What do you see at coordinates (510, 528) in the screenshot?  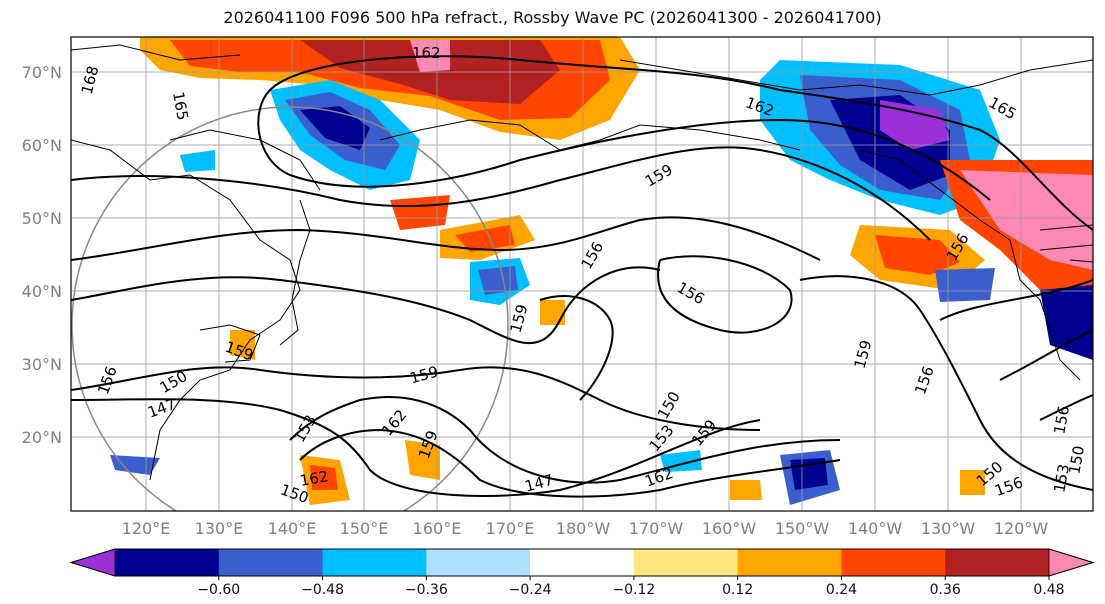 I see `lon-label: 170°E` at bounding box center [510, 528].